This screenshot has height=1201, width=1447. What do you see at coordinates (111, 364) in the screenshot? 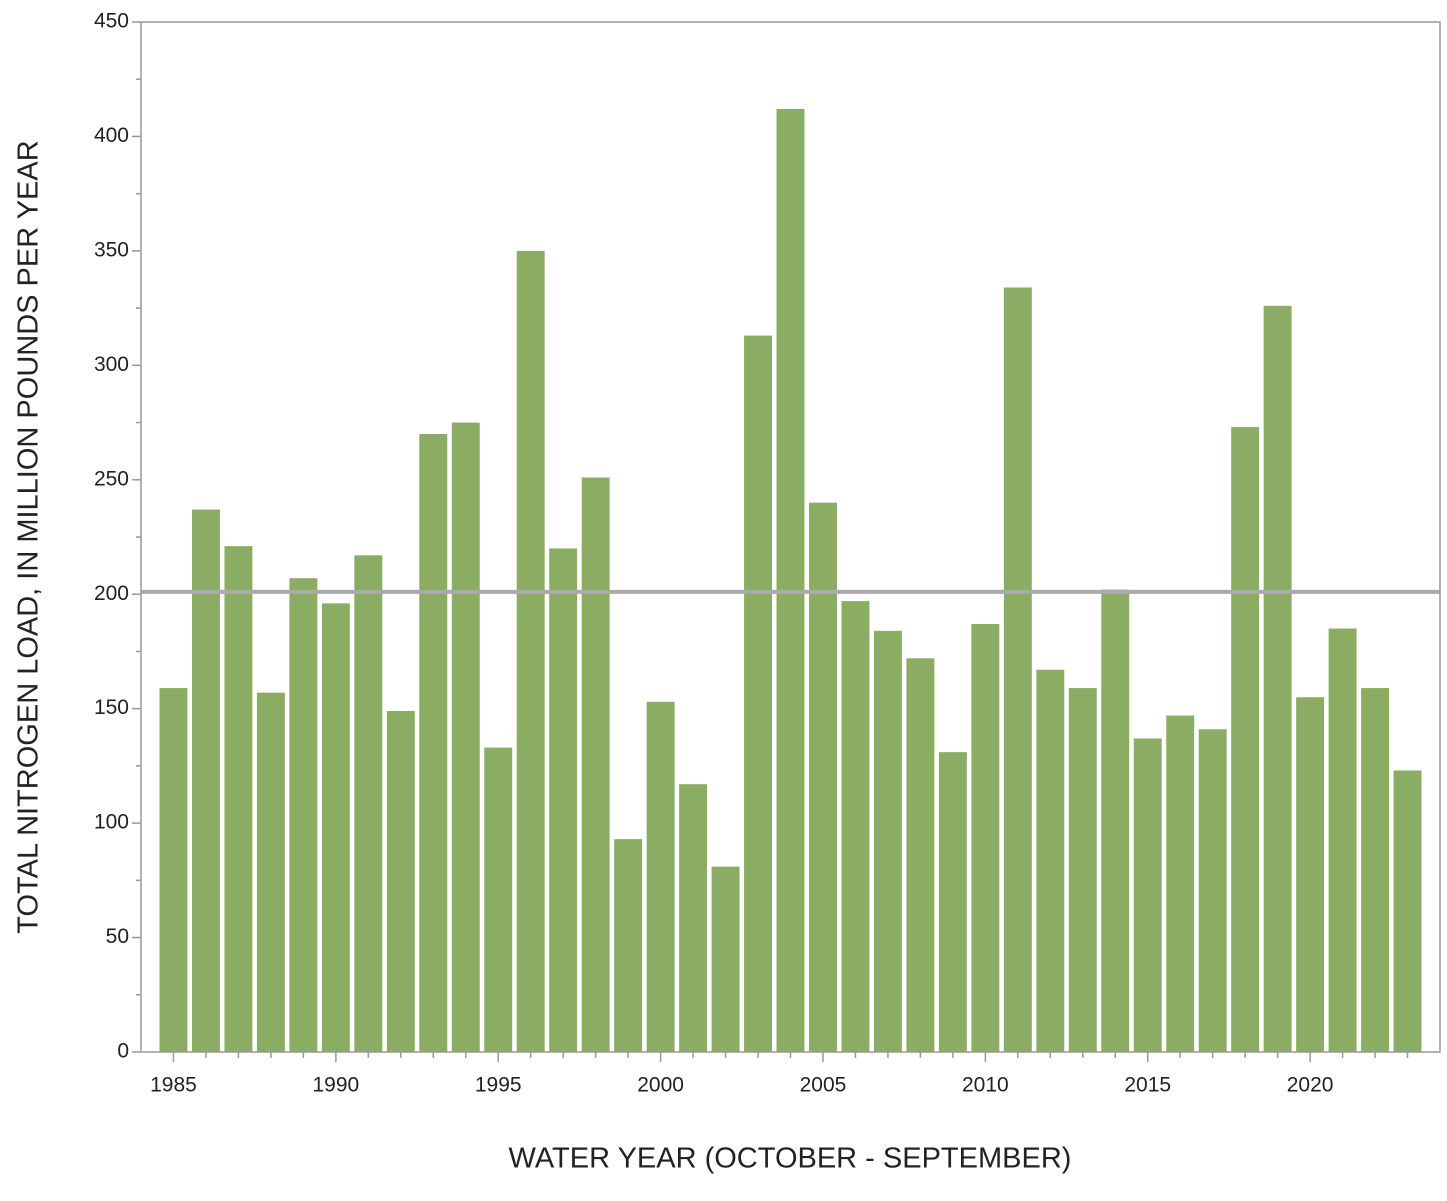
I see `y-tick-label: 300` at bounding box center [111, 364].